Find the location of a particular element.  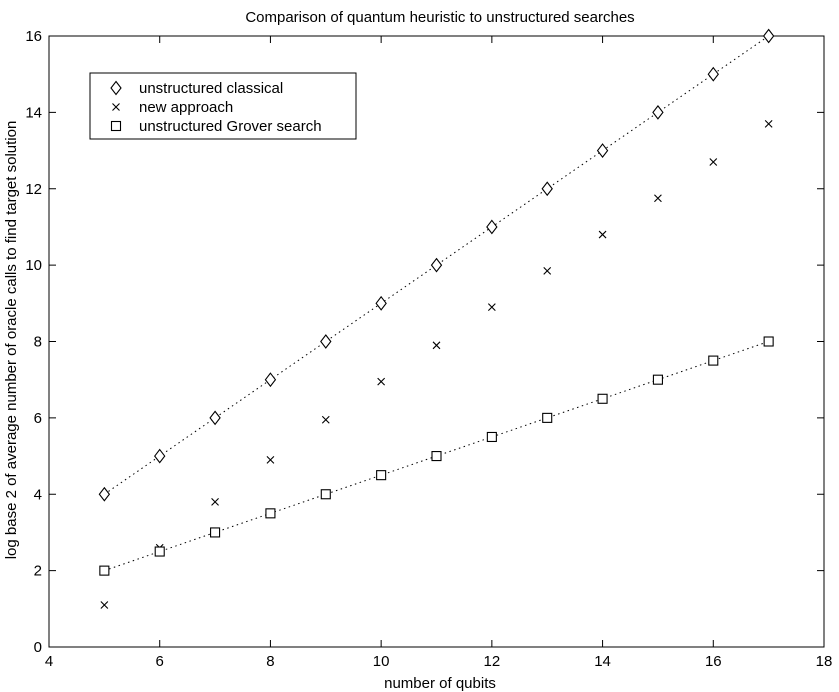

y-tick-label: 16 is located at coordinates (33, 36).